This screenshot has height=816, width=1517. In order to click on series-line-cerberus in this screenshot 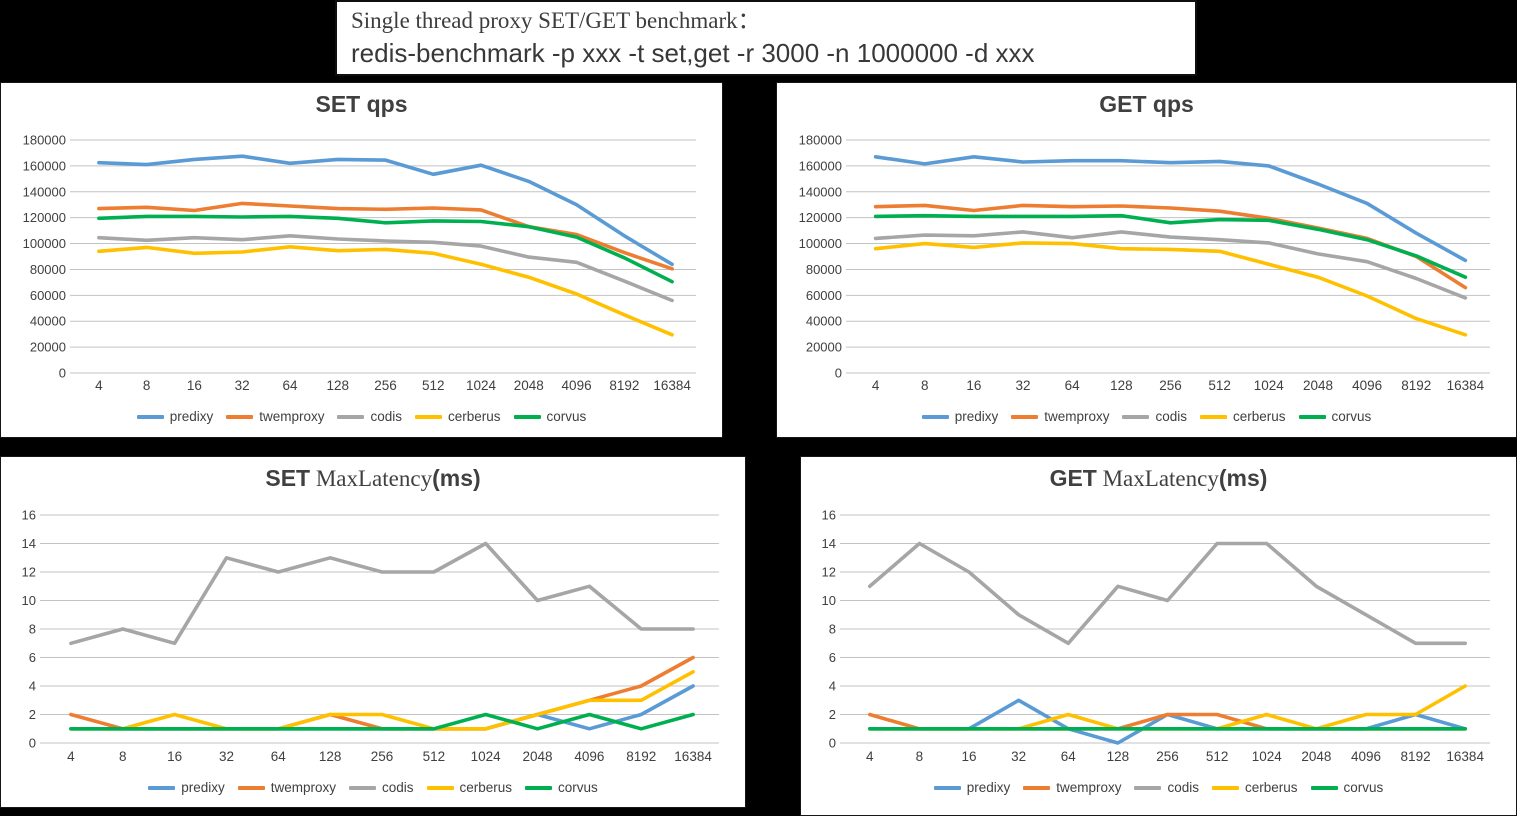, I will do `click(382, 700)`.